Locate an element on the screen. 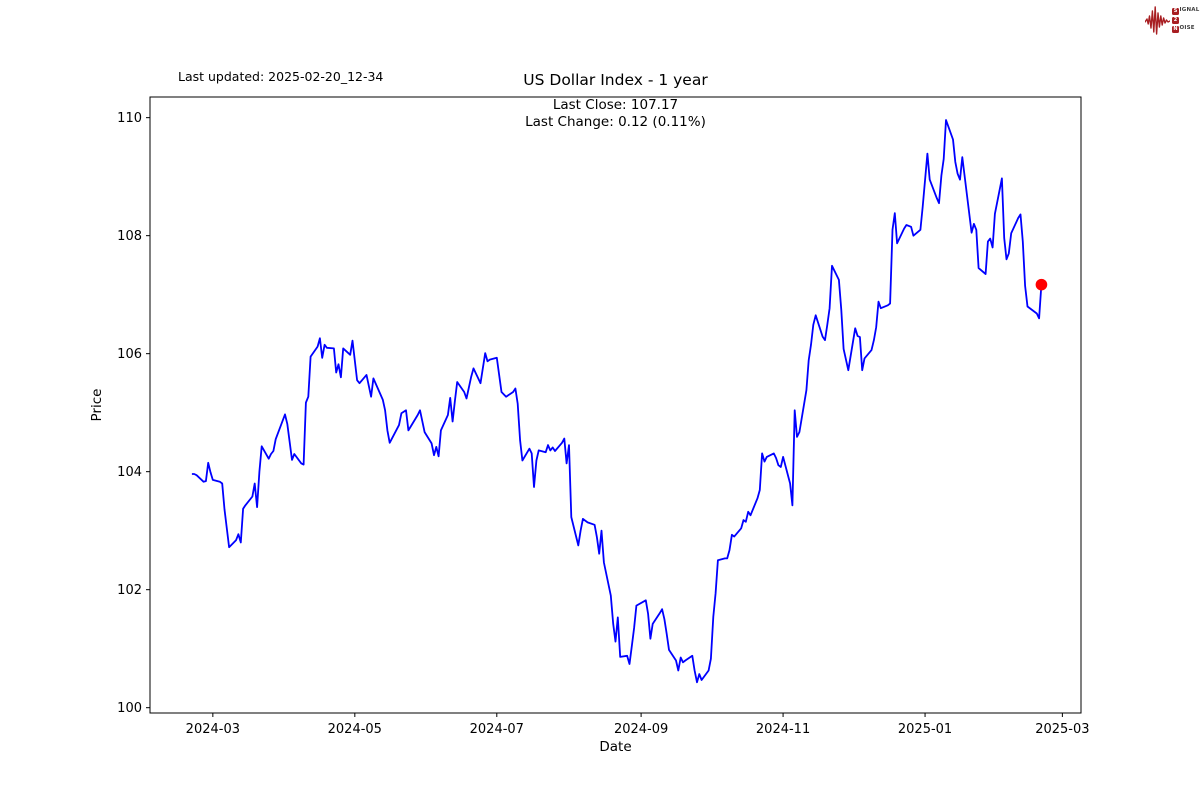 This screenshot has width=1200, height=800. logo-letterbox-n: N is located at coordinates (1175, 29).